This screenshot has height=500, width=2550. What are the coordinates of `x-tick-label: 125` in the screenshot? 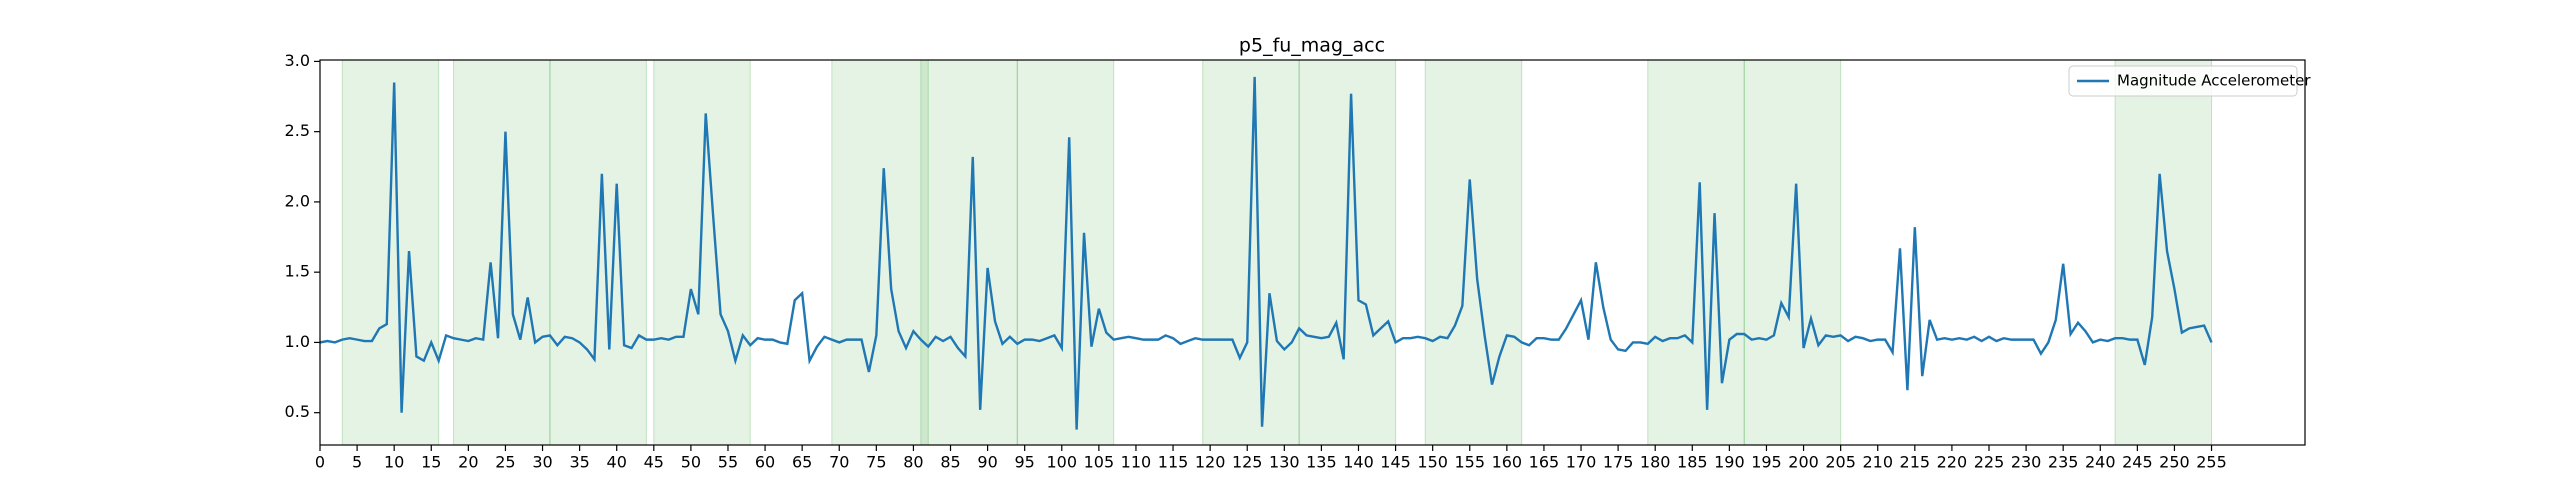 It's located at (1247, 462).